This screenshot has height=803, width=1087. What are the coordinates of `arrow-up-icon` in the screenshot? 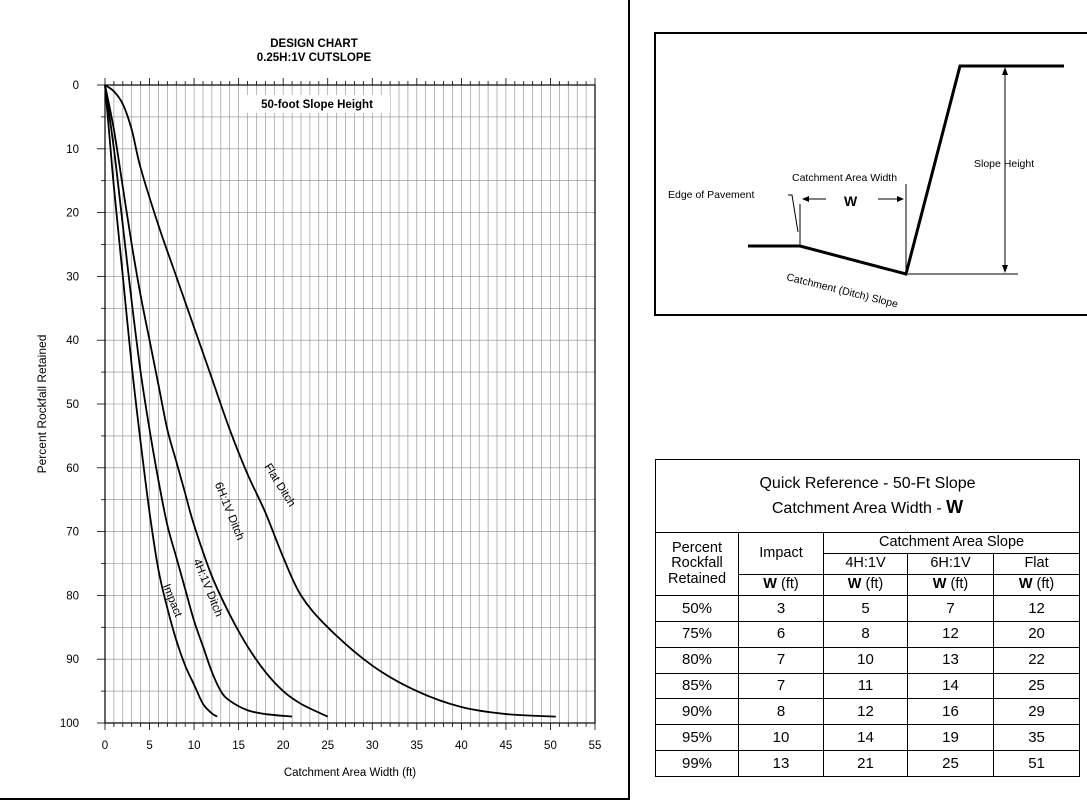 It's located at (1005, 71).